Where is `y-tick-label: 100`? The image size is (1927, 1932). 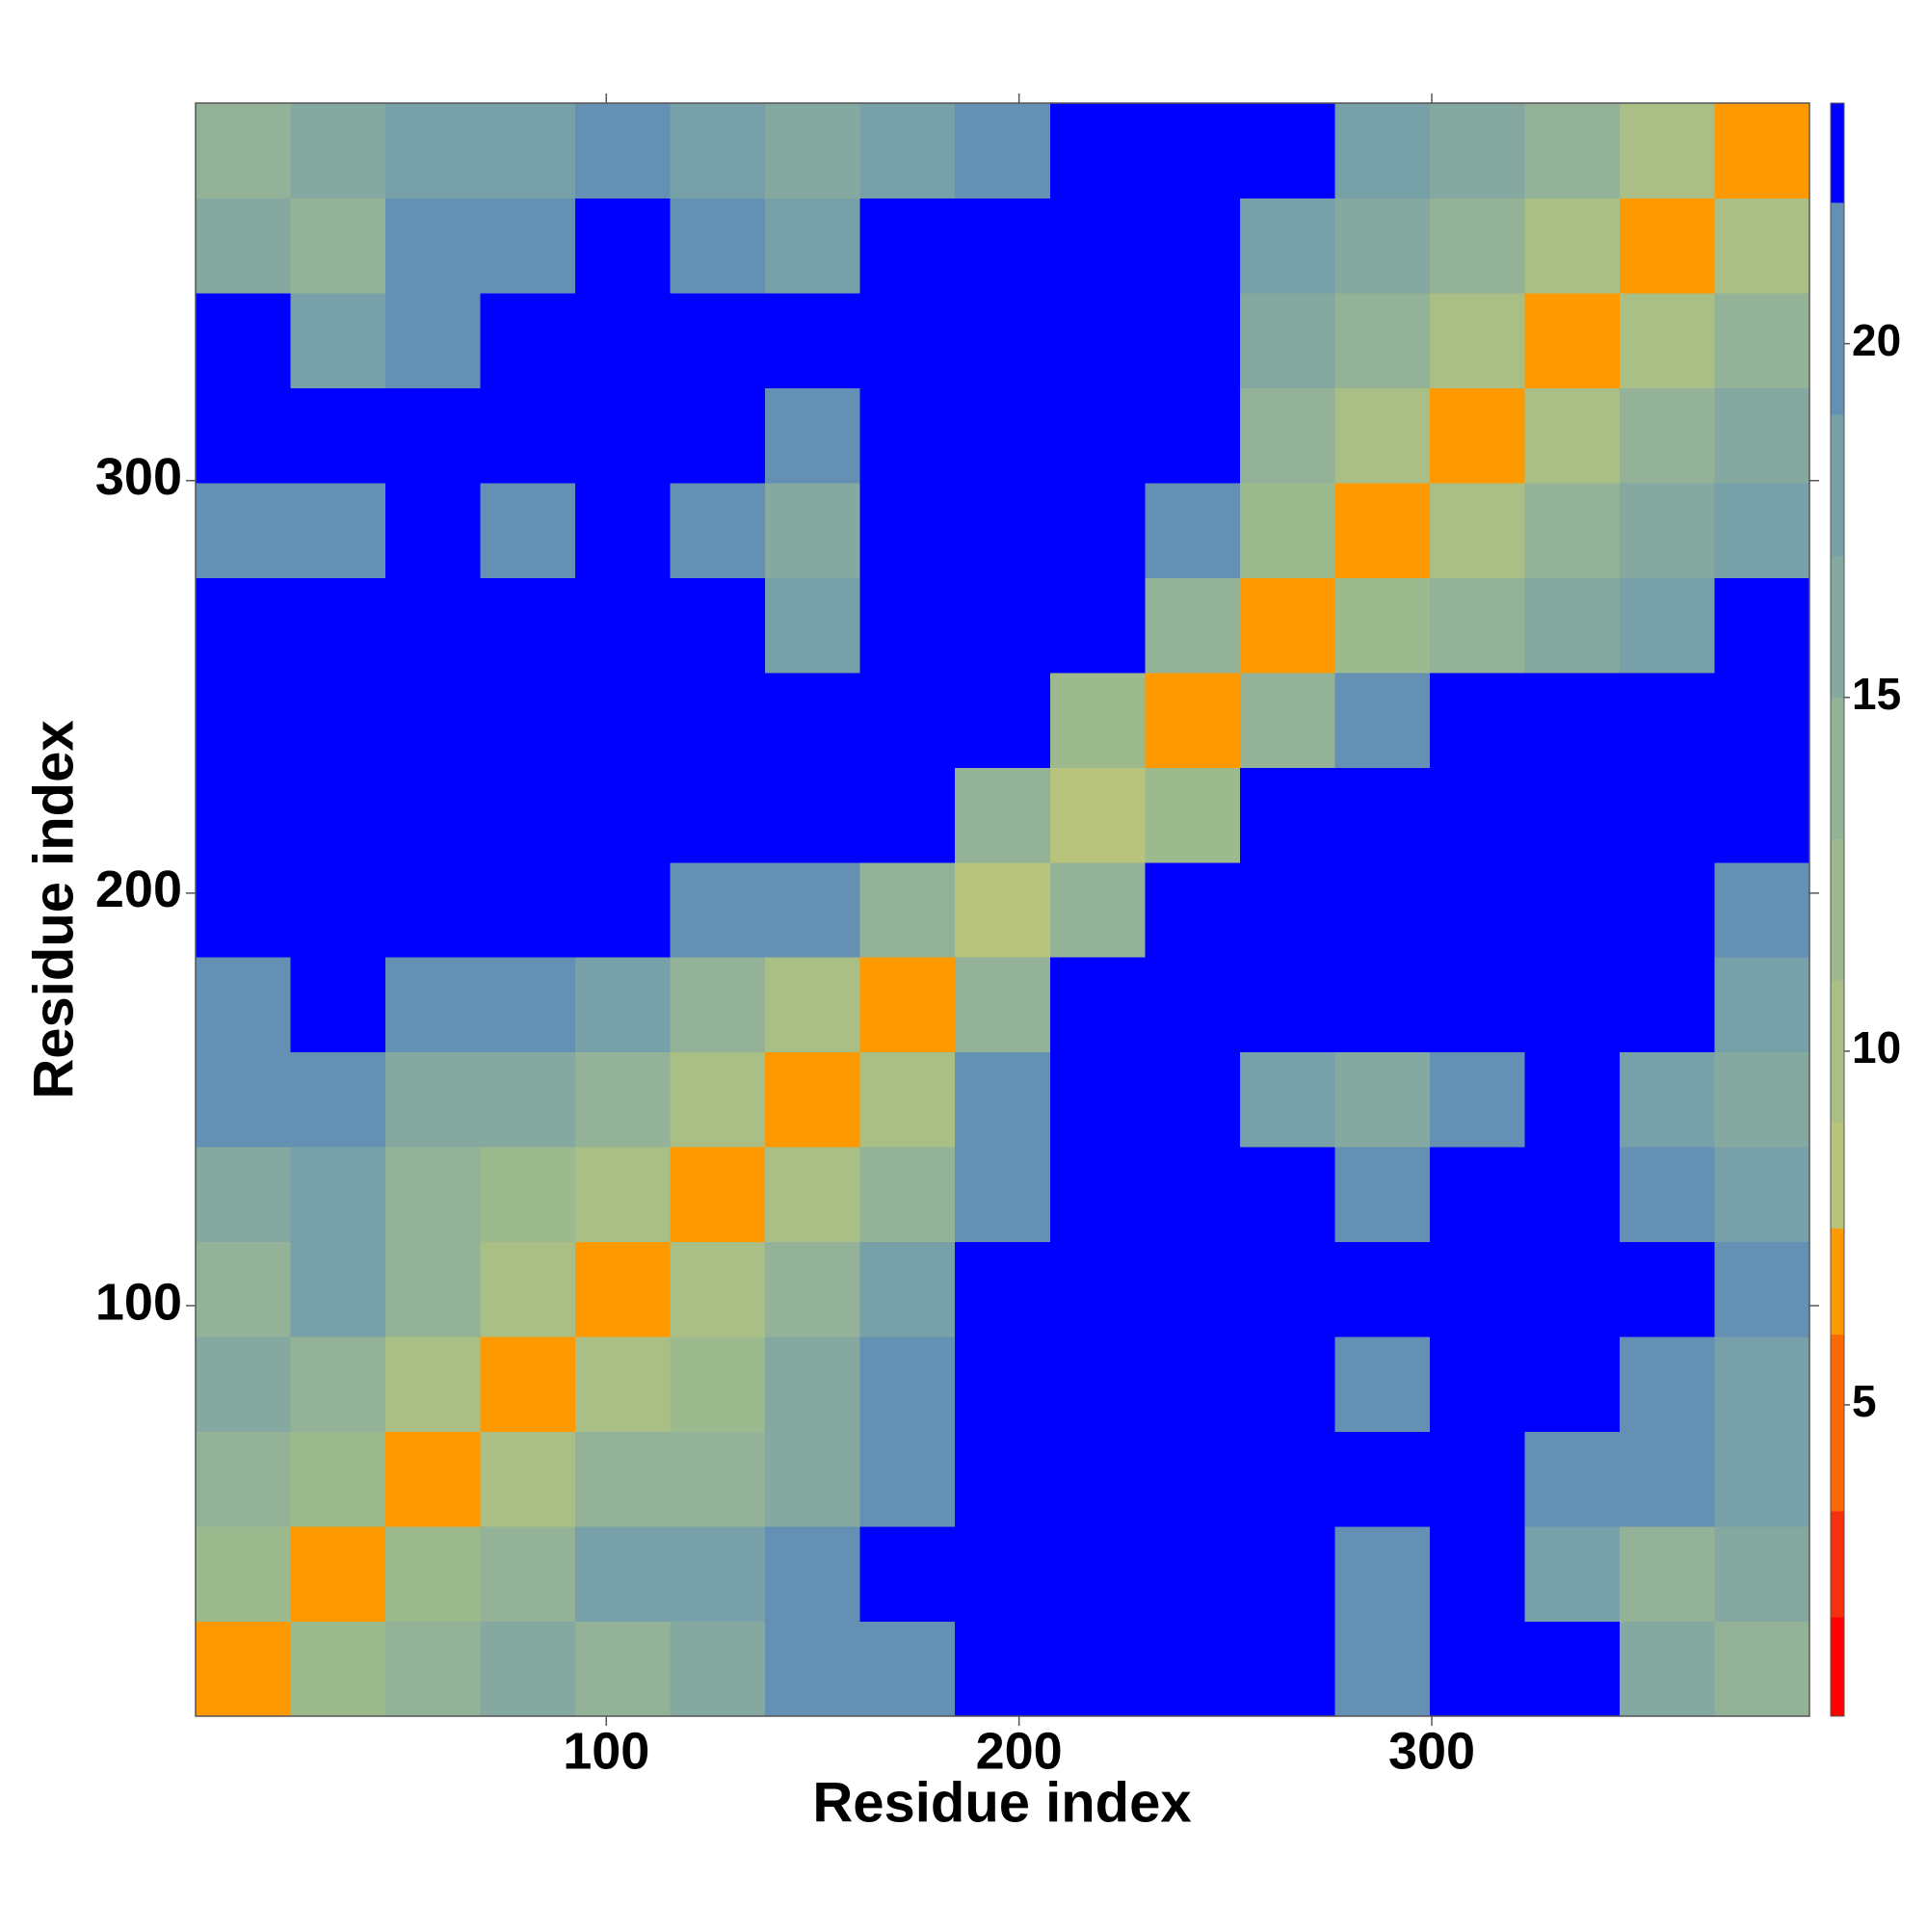 y-tick-label: 100 is located at coordinates (138, 1302).